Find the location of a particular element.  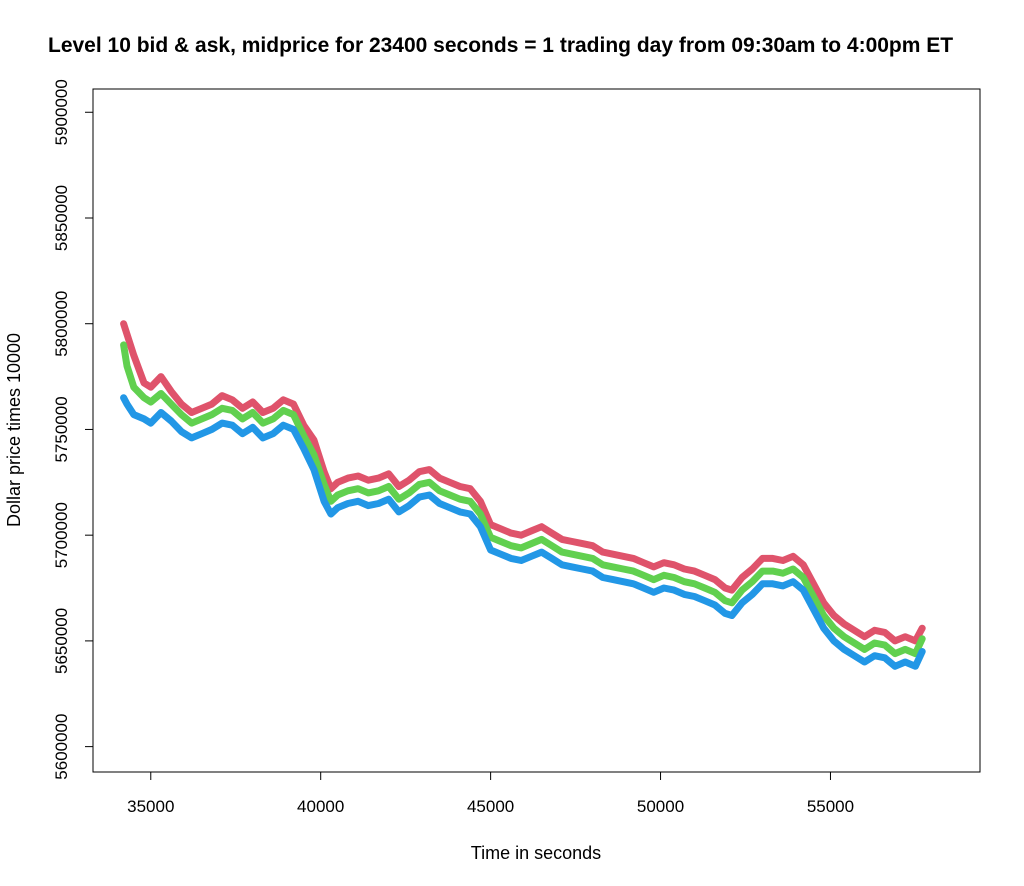

y-tick-label: 5650000 is located at coordinates (61, 641).